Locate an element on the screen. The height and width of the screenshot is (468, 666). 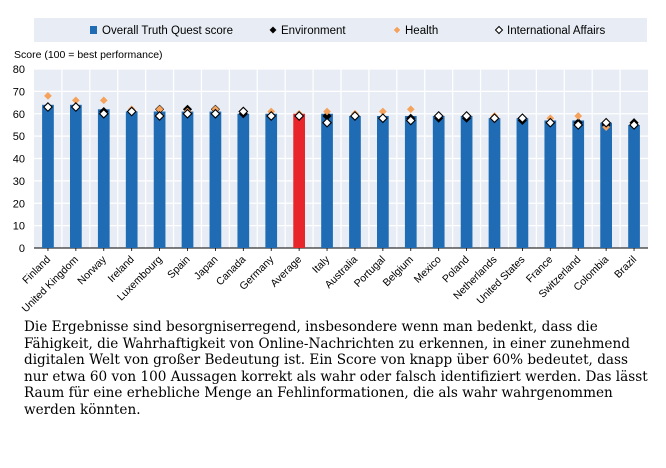
y-tick-label: 80 is located at coordinates (19, 70).